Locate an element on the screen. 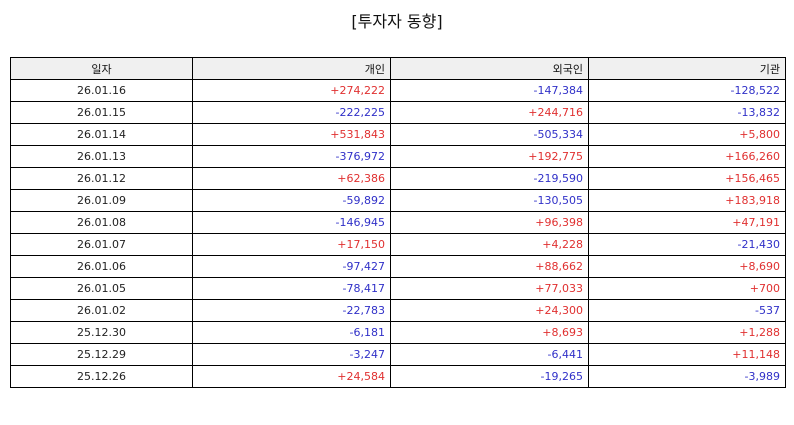 Image resolution: width=794 pixels, height=425 pixels. date-cell: 25.12.29 is located at coordinates (101, 354).